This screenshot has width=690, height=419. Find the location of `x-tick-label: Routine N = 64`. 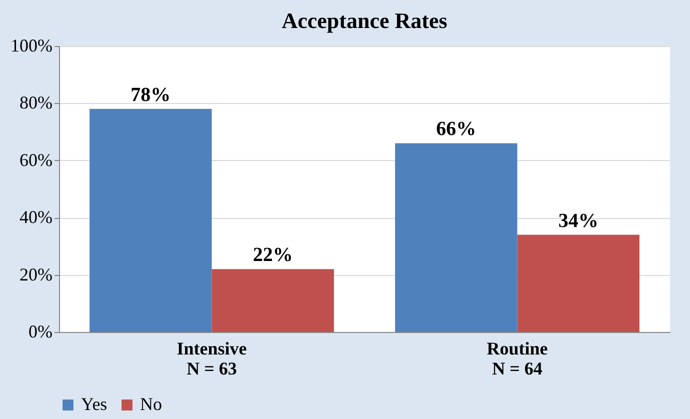

x-tick-label: Routine N = 64 is located at coordinates (517, 358).